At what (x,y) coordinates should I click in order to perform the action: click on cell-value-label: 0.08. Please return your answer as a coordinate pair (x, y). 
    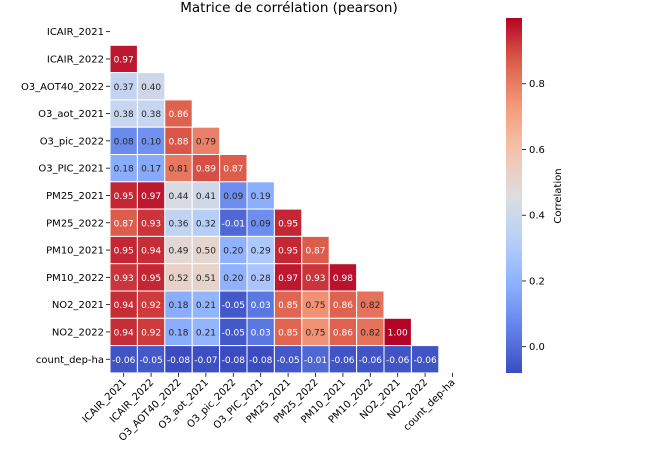
    Looking at the image, I should click on (124, 142).